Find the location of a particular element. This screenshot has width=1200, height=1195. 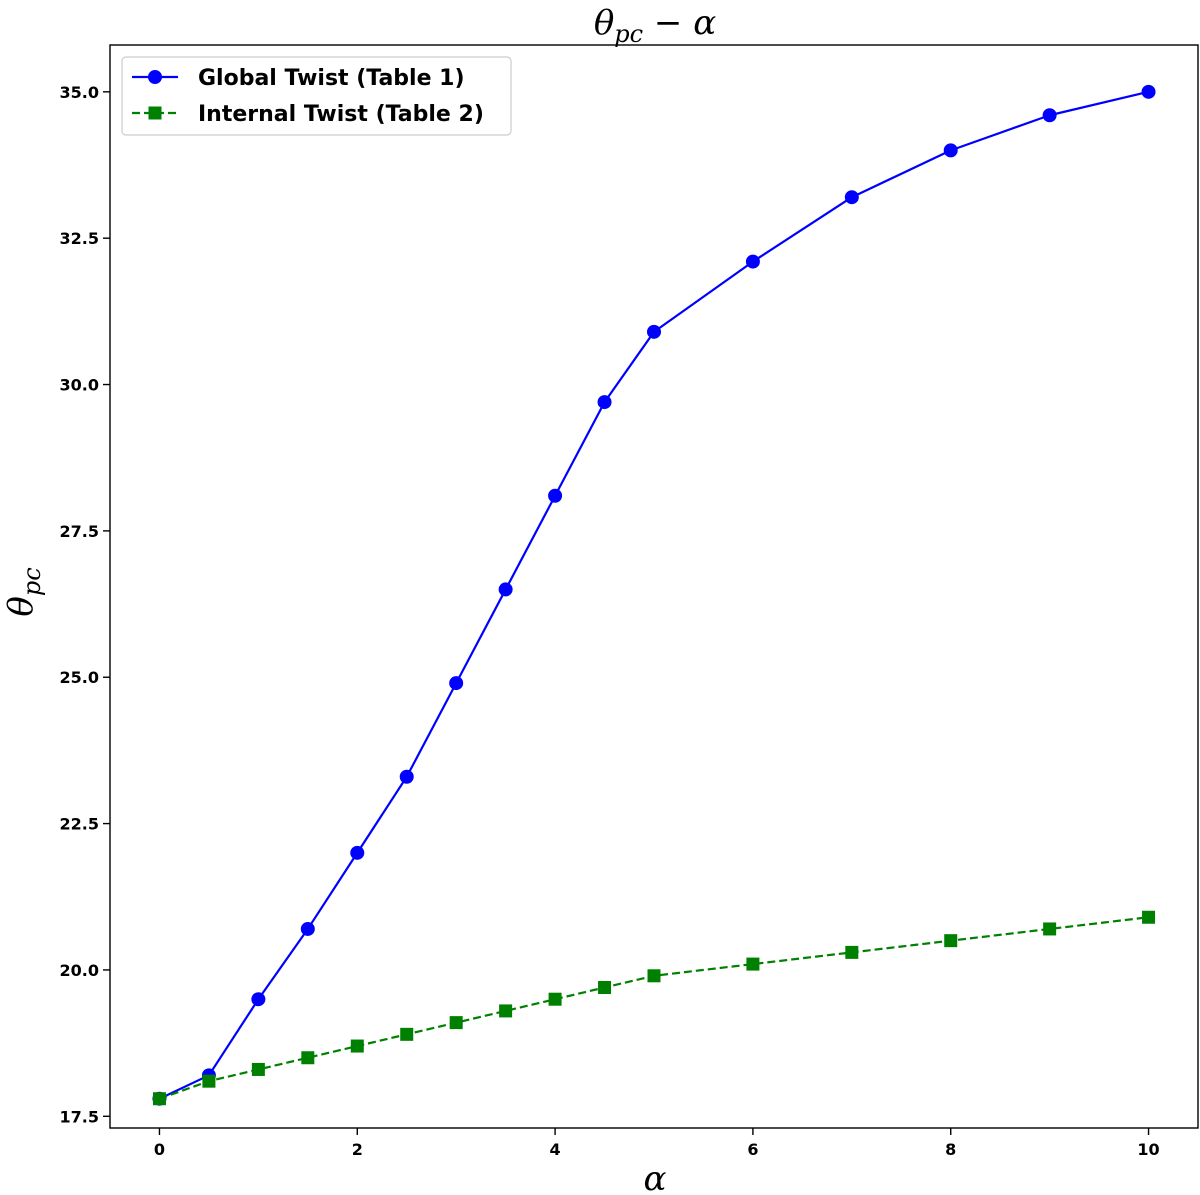

y-tick-label: 25.0 is located at coordinates (79, 677).